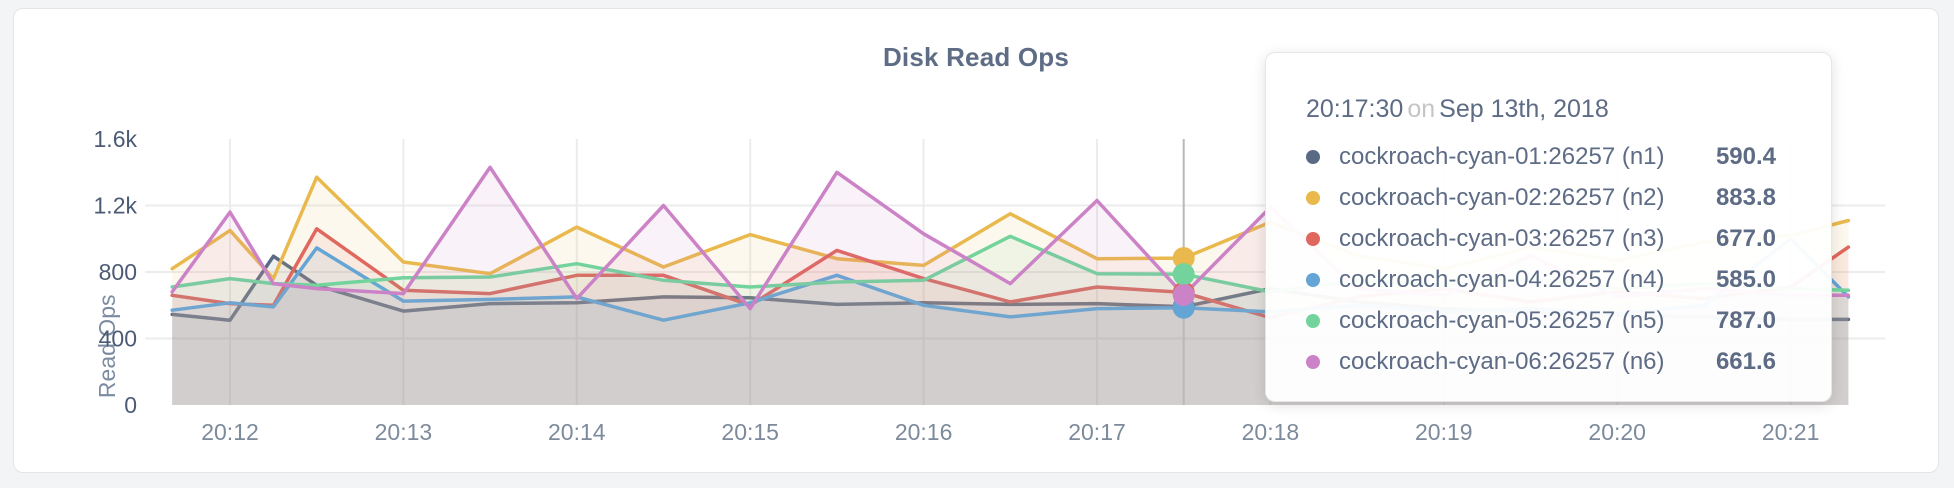  I want to click on tooltip-series-value: 677.0, so click(1745, 238).